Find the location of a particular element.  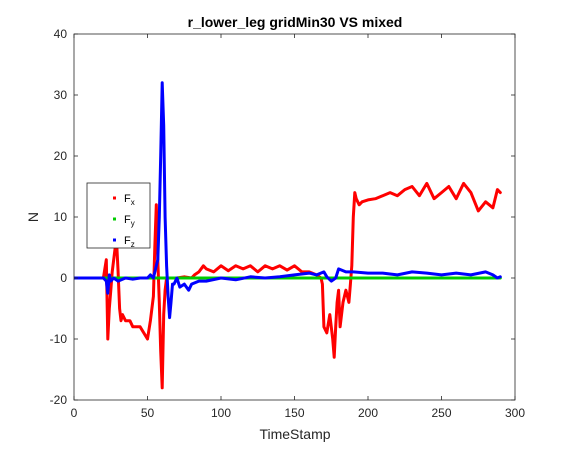

x-tick-label: 250 is located at coordinates (441, 413).